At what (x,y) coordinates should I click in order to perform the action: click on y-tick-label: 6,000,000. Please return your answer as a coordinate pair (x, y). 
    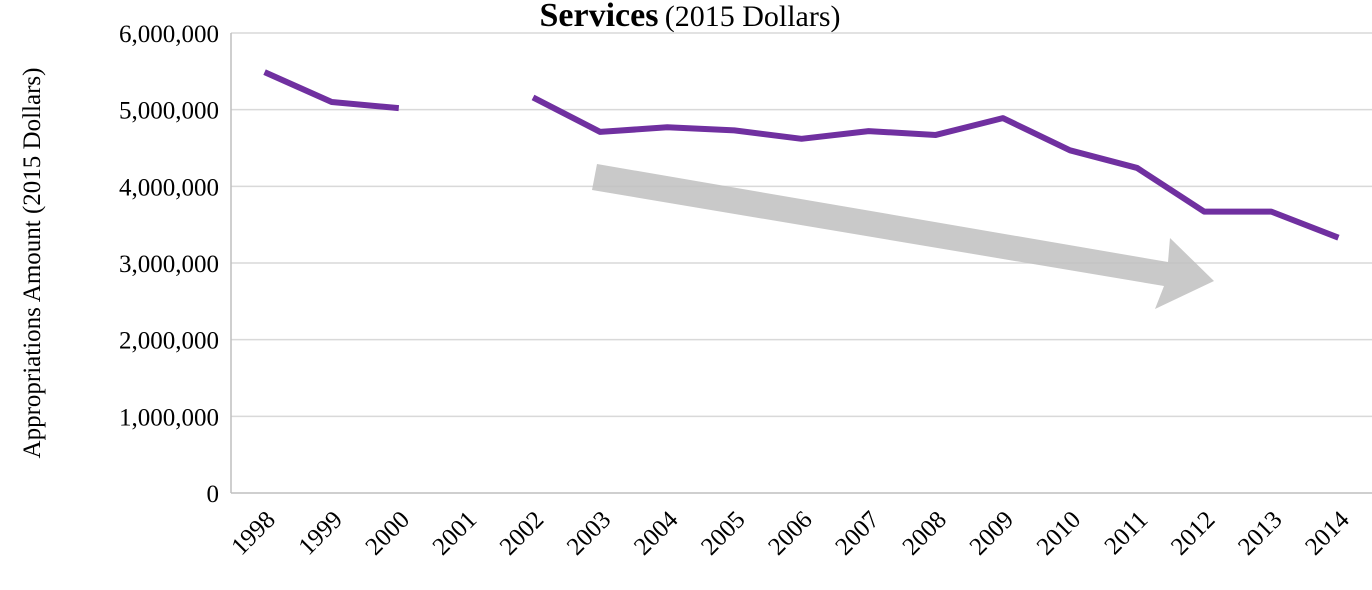
    Looking at the image, I should click on (169, 34).